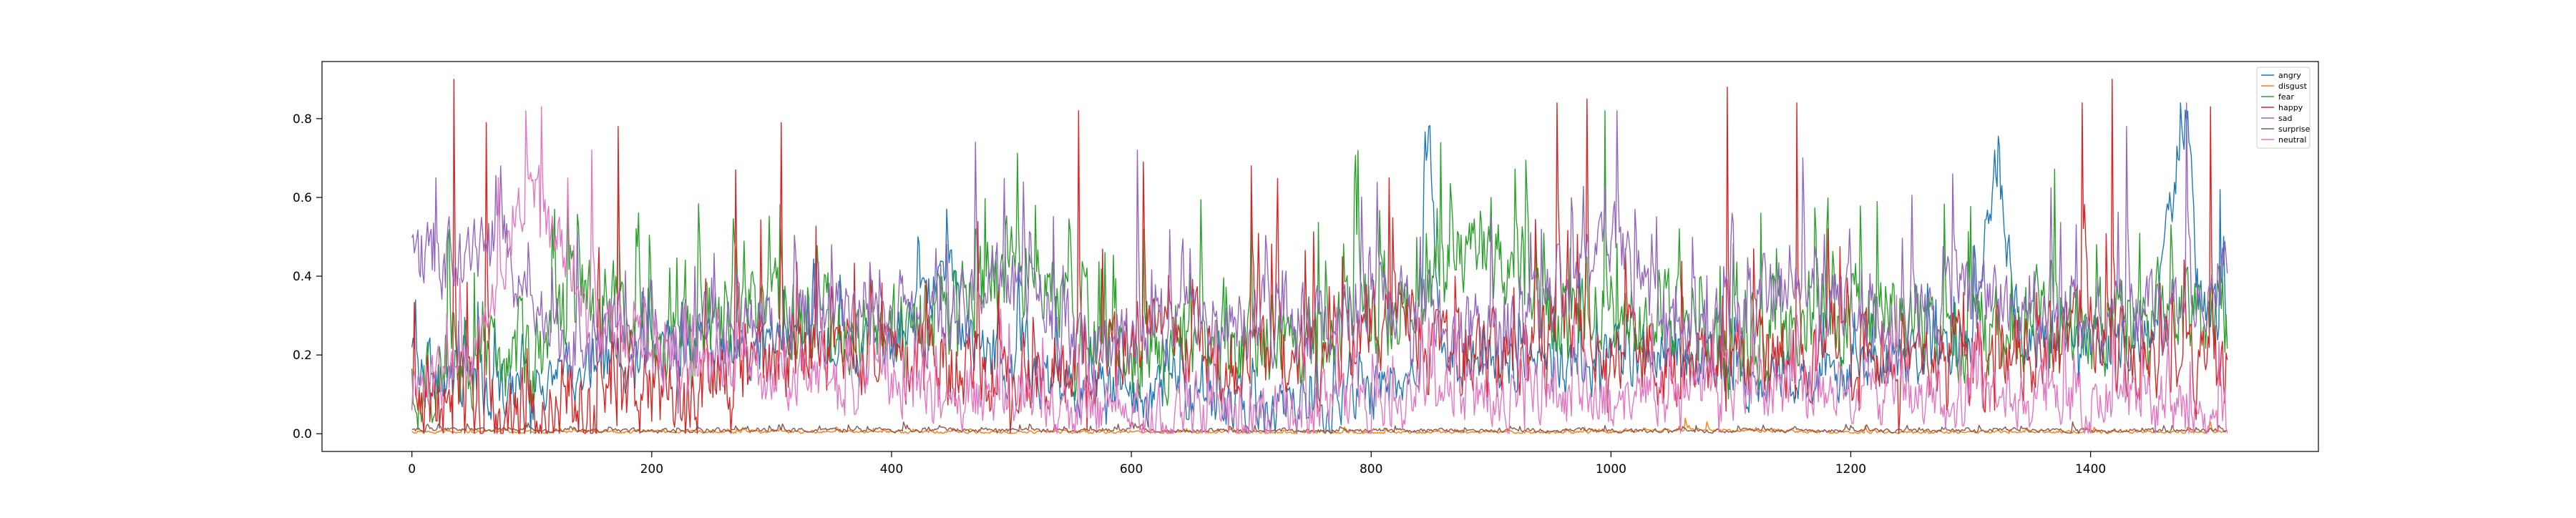 This screenshot has width=2576, height=518. What do you see at coordinates (2090, 470) in the screenshot?
I see `x-tick-label: 1400` at bounding box center [2090, 470].